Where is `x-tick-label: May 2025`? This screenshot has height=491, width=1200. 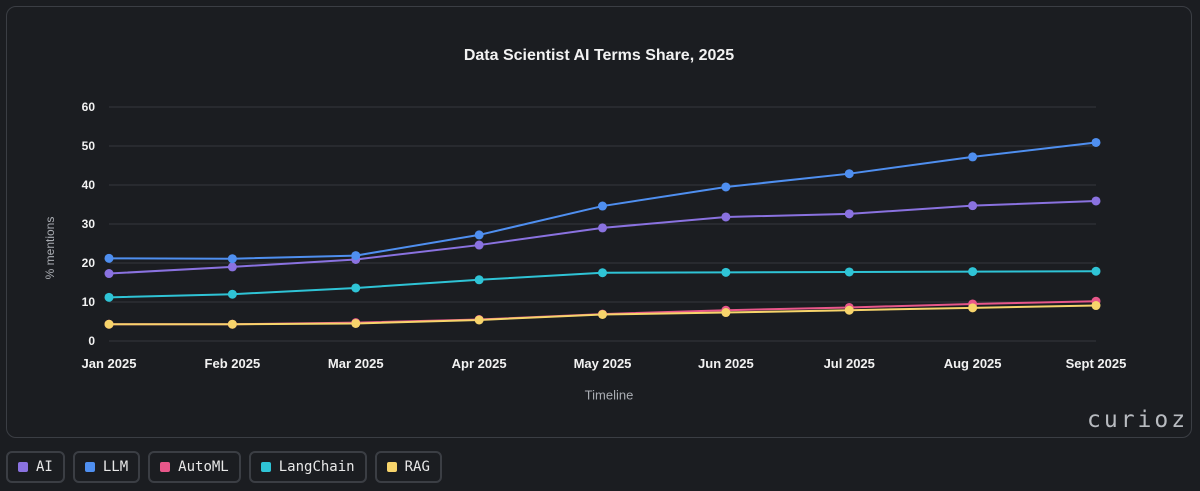 x-tick-label: May 2025 is located at coordinates (603, 363).